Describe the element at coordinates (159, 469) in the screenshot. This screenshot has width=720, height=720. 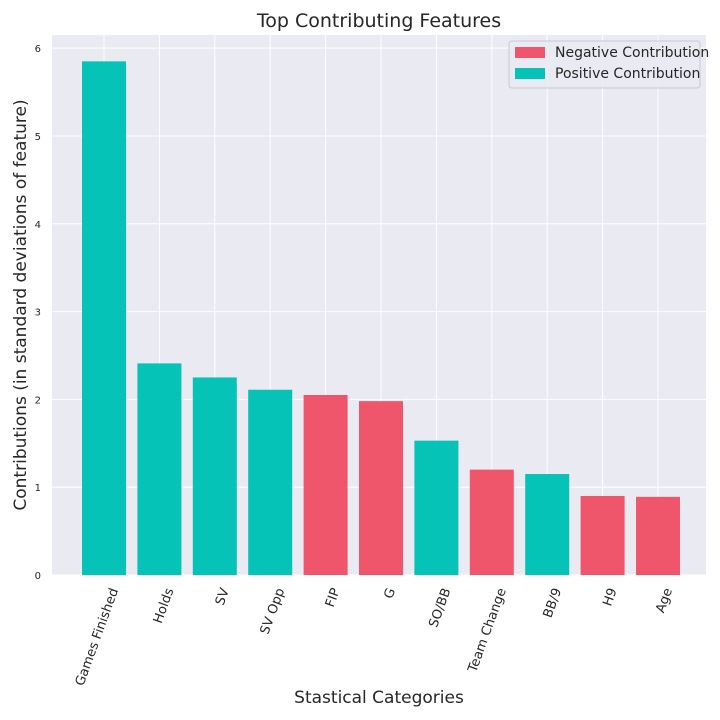
I see `bar-holds` at that location.